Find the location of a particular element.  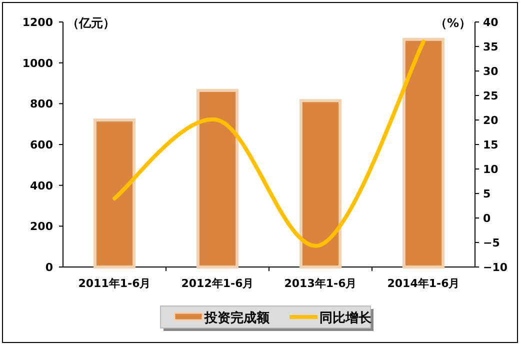

y2-tick-label: −10 is located at coordinates (495, 267).